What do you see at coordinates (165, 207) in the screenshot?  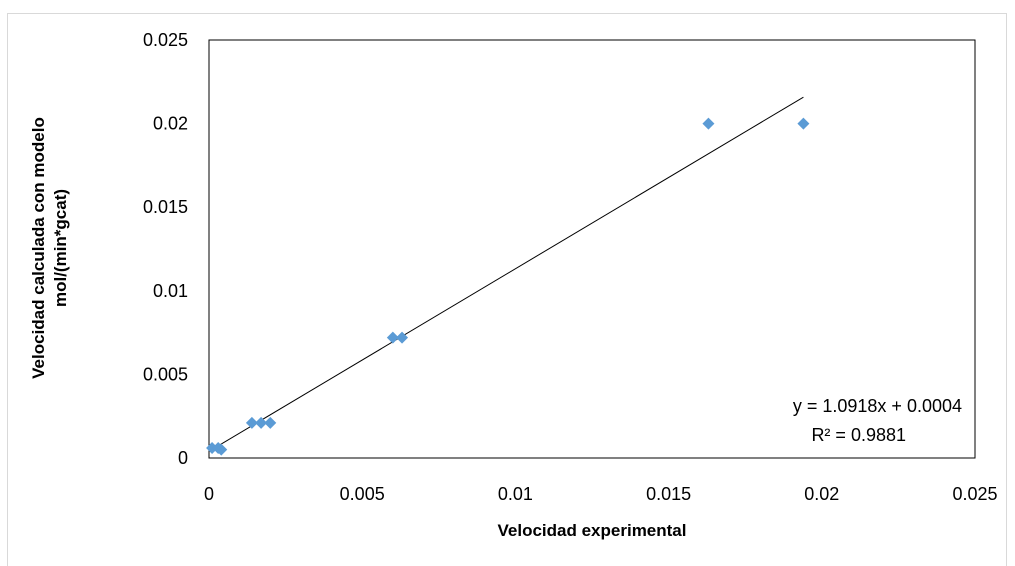 I see `y-tick-label: 0.015` at bounding box center [165, 207].